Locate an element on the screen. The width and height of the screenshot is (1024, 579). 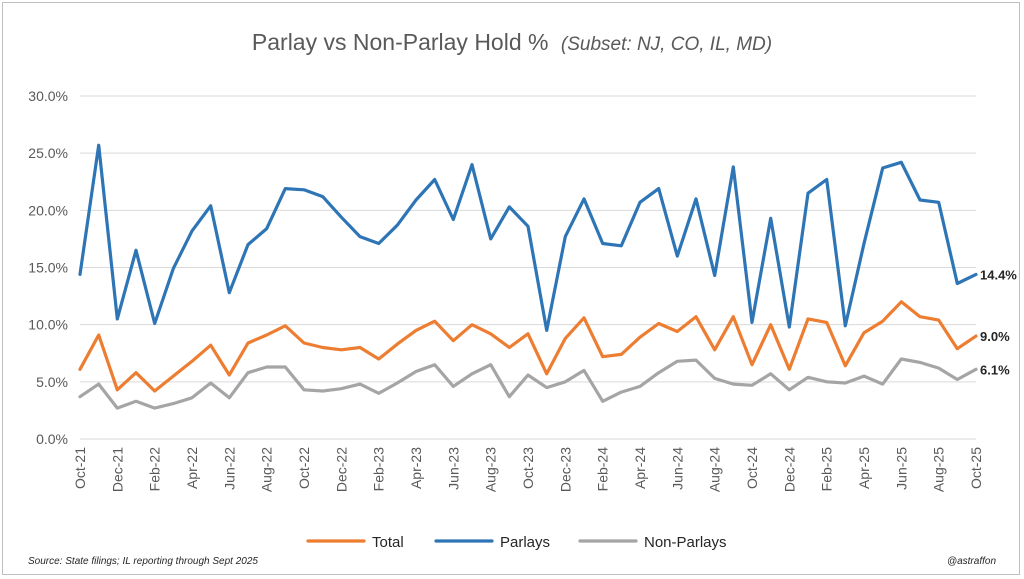
x-tick-label: Apr-24 is located at coordinates (640, 468).